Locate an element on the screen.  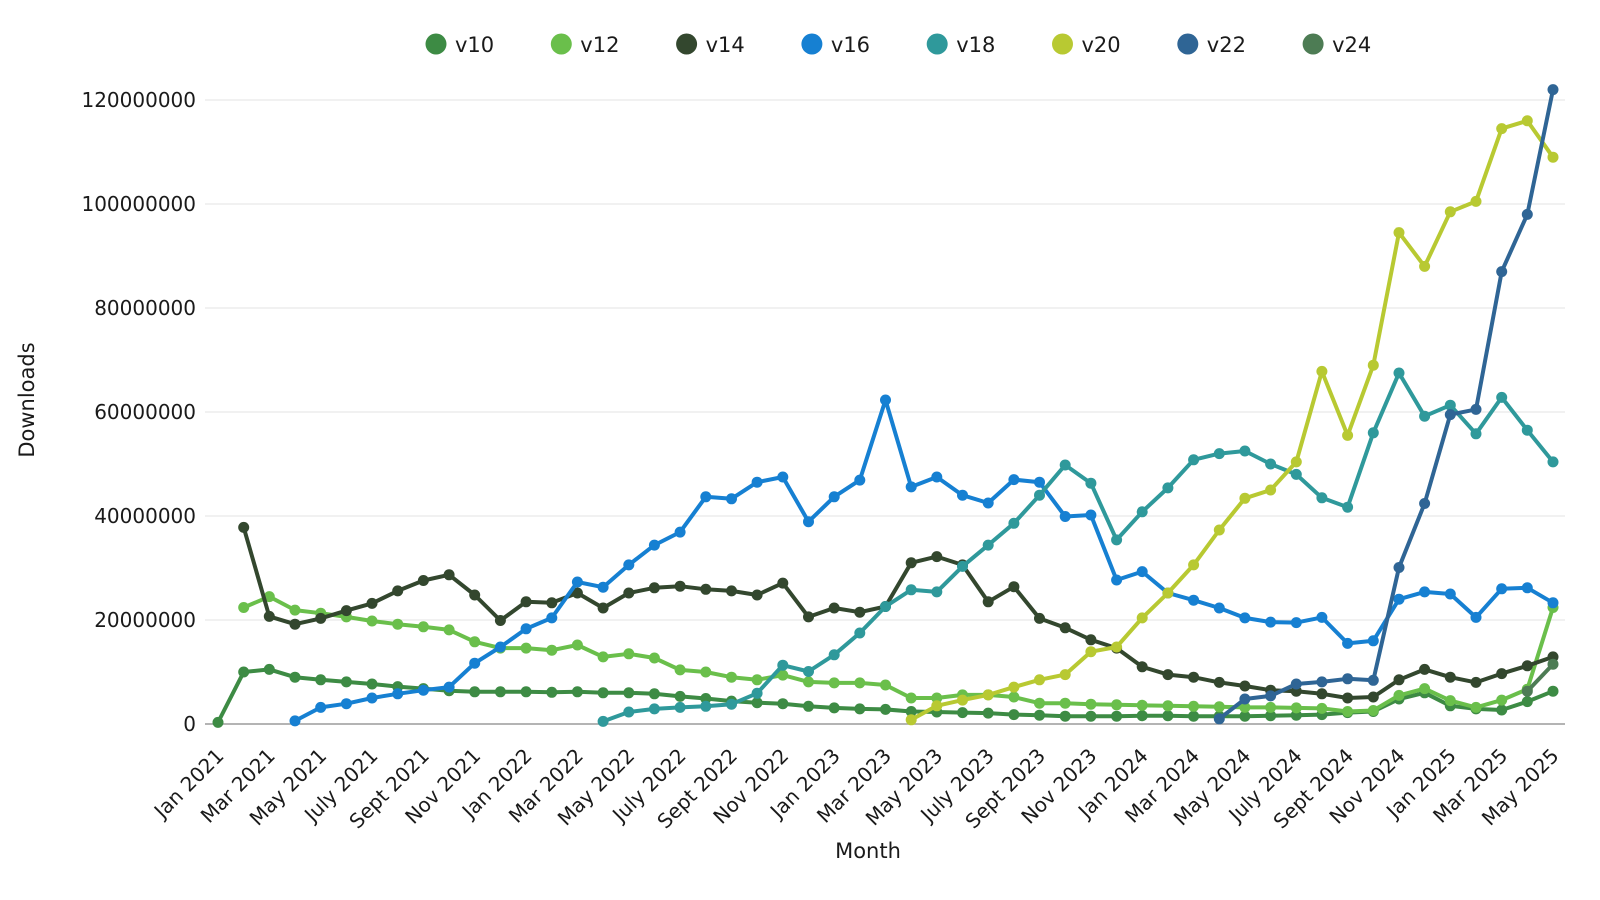
legend-label-v10: v10 is located at coordinates (474, 45).